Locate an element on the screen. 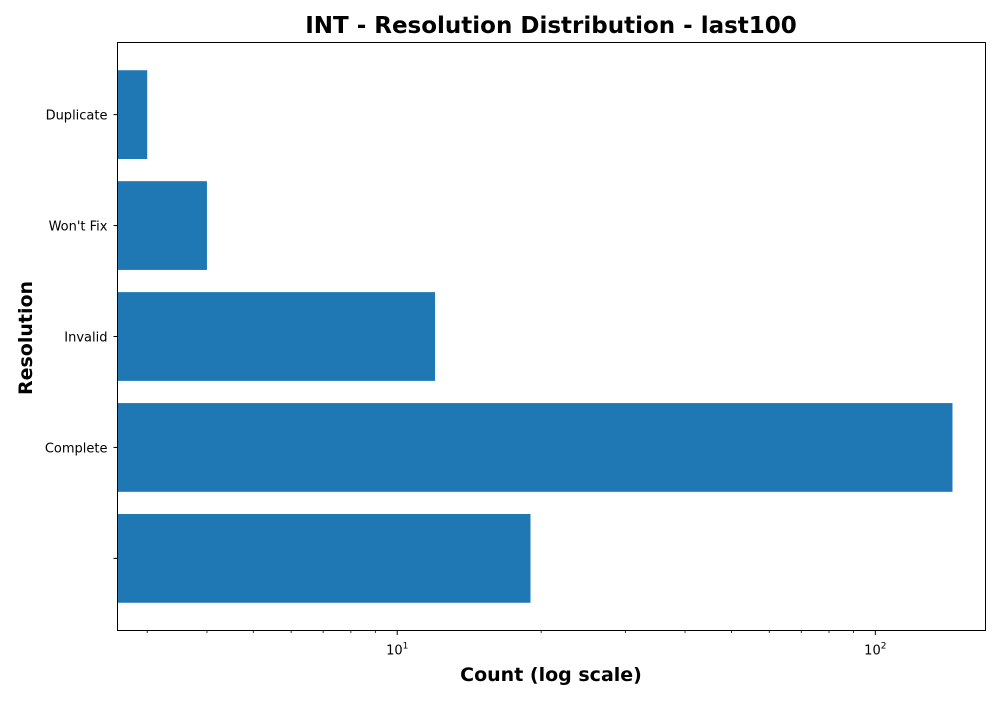  y-axis-label: Resolution is located at coordinates (26, 338).